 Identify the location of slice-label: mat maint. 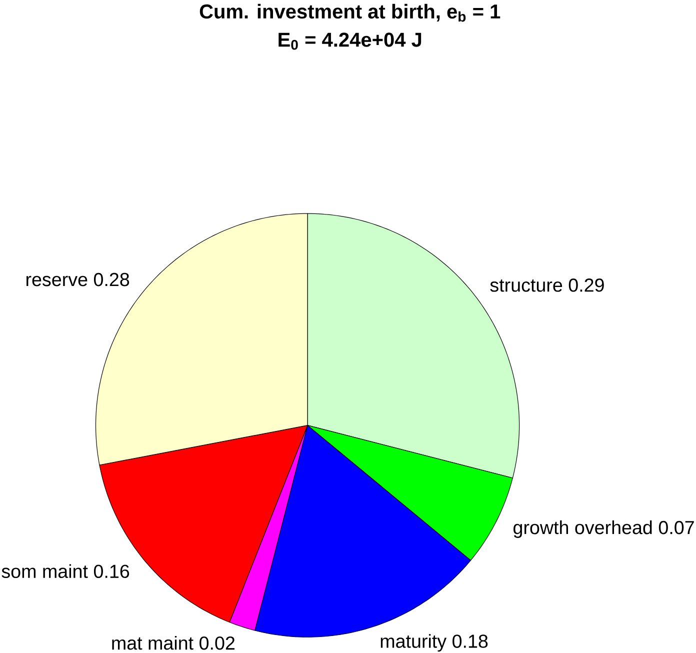
(153, 643).